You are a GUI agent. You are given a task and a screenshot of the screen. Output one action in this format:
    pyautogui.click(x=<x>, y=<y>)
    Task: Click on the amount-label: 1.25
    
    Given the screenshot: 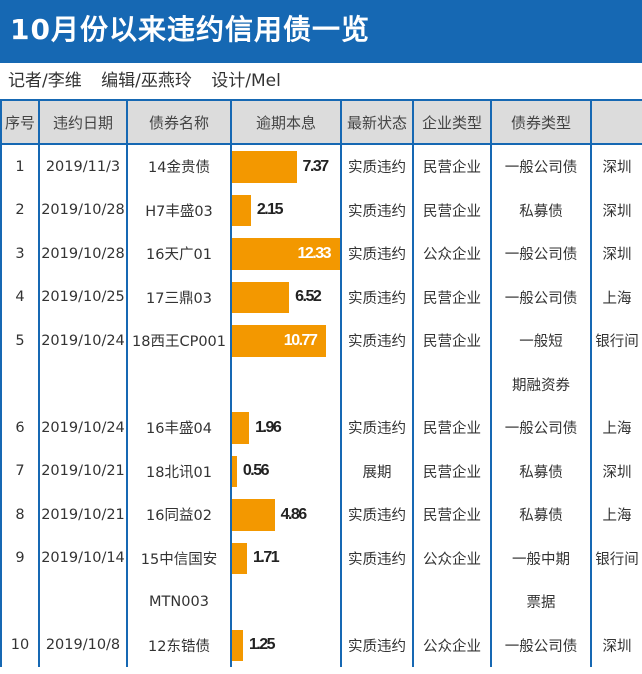 What is the action you would take?
    pyautogui.click(x=262, y=645)
    